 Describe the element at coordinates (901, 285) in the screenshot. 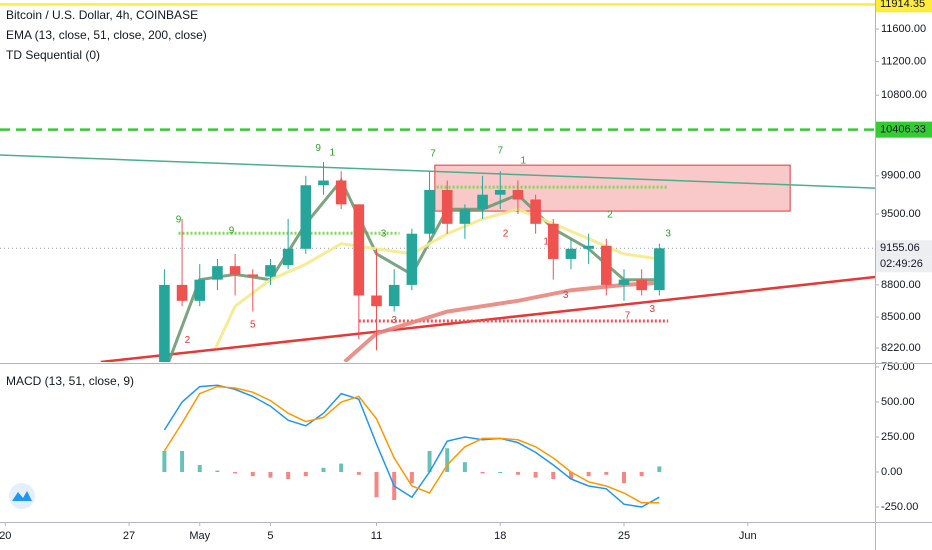

I see `y-tick-label: 8800.00` at that location.